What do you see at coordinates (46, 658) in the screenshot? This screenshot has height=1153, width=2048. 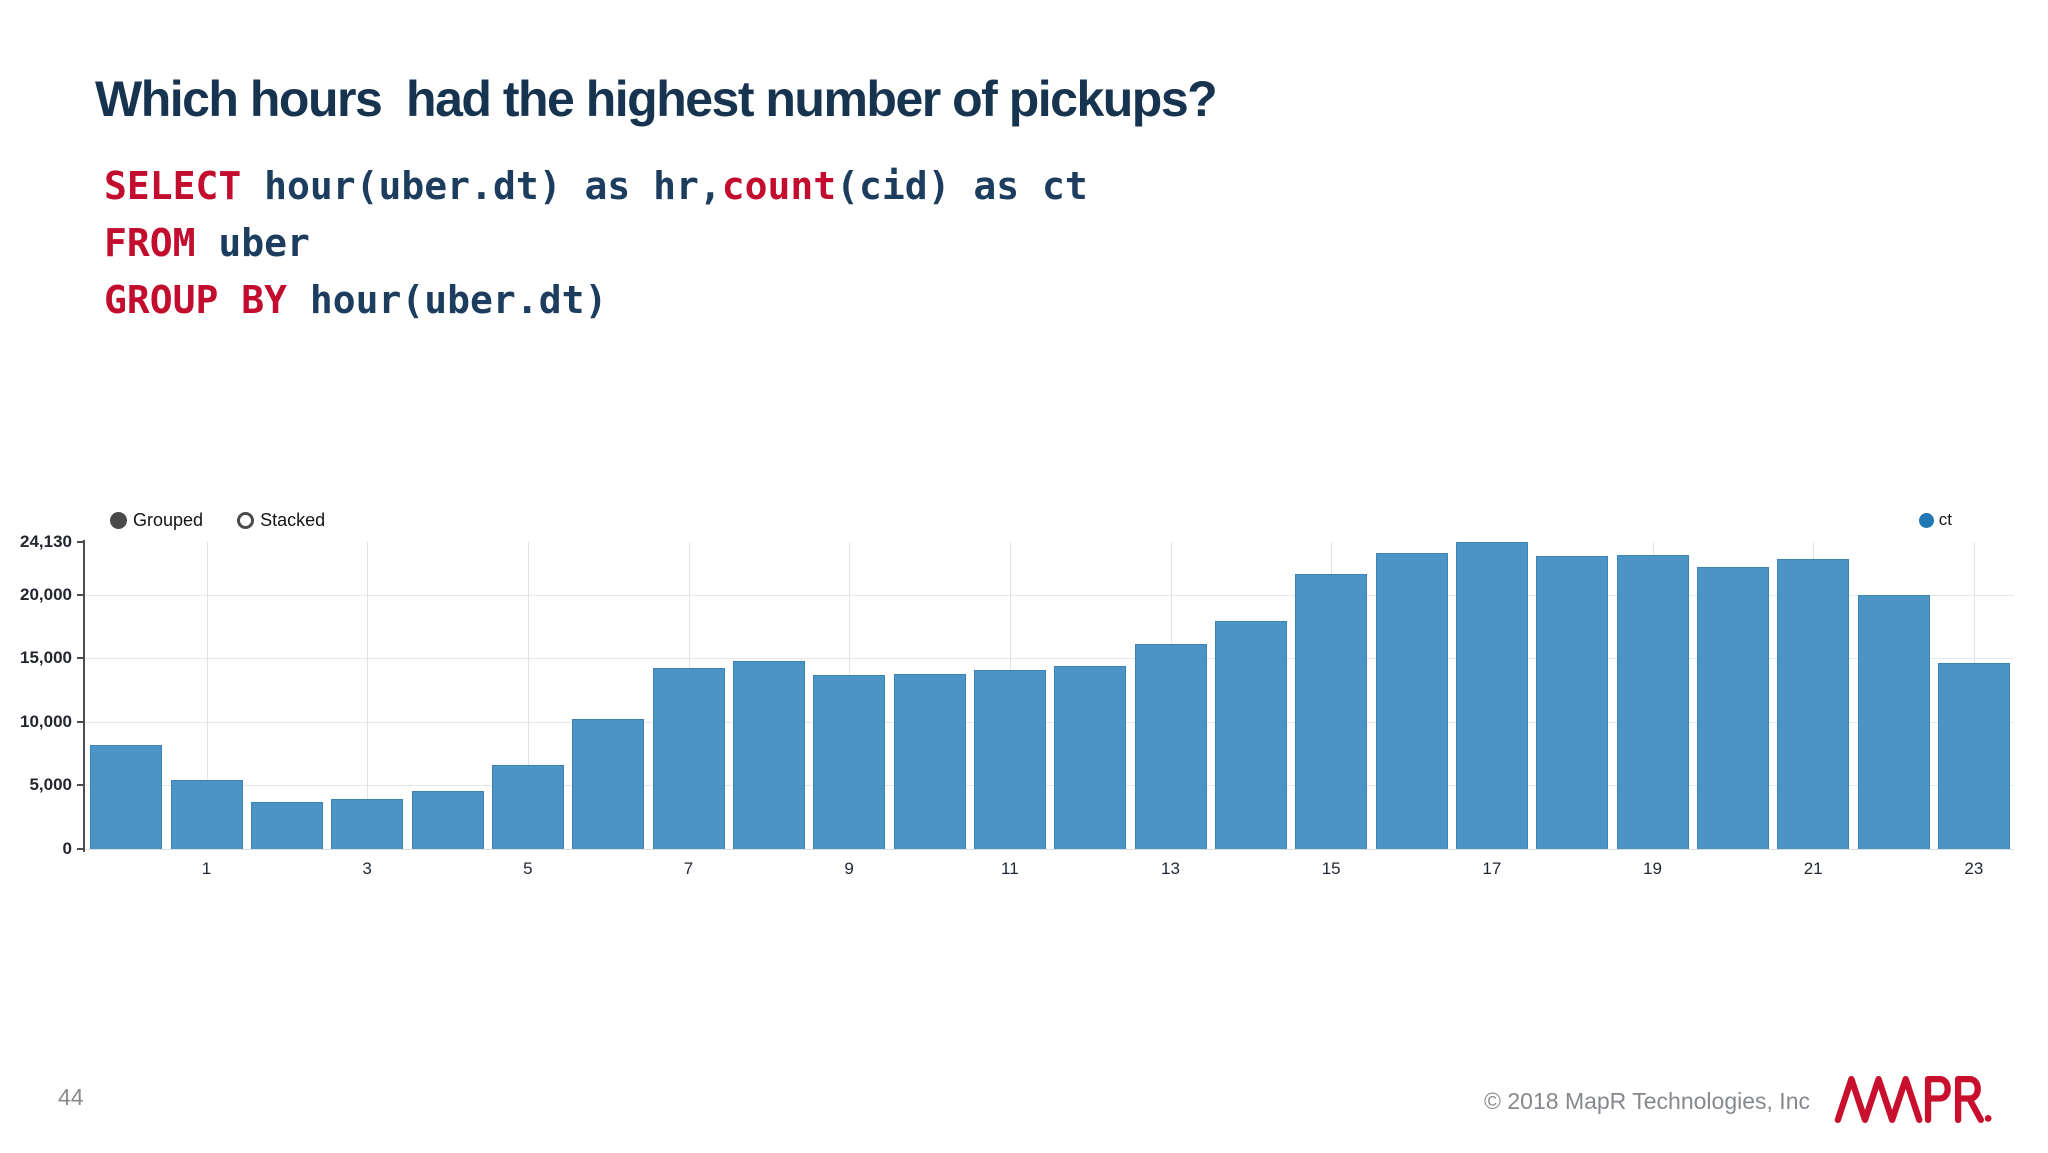 I see `y-axis-label: 15,000` at bounding box center [46, 658].